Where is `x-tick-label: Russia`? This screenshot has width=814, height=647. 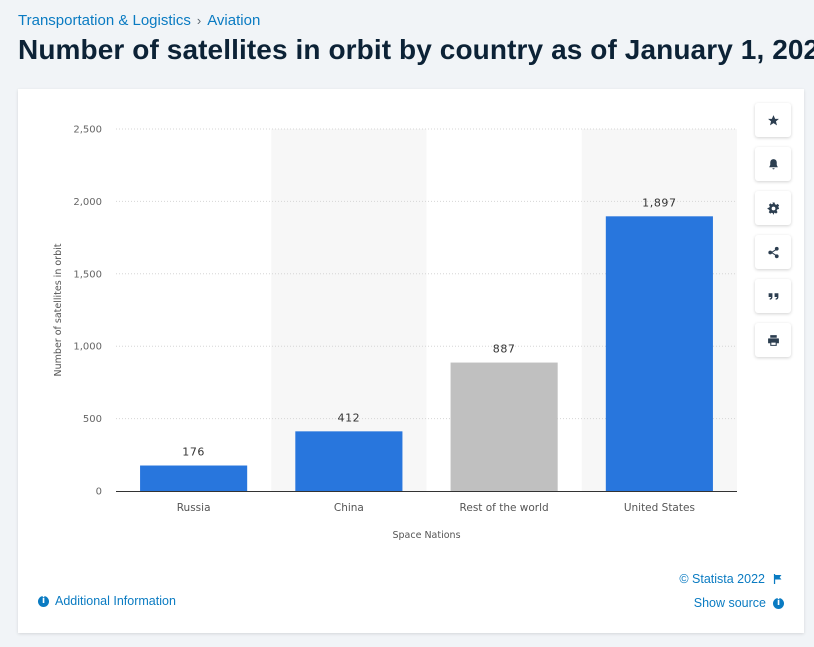
x-tick-label: Russia is located at coordinates (194, 508).